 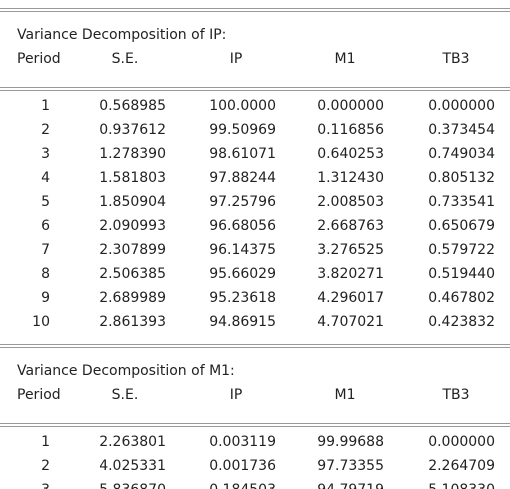 What do you see at coordinates (242, 442) in the screenshot?
I see `value-cell: 0.003119` at bounding box center [242, 442].